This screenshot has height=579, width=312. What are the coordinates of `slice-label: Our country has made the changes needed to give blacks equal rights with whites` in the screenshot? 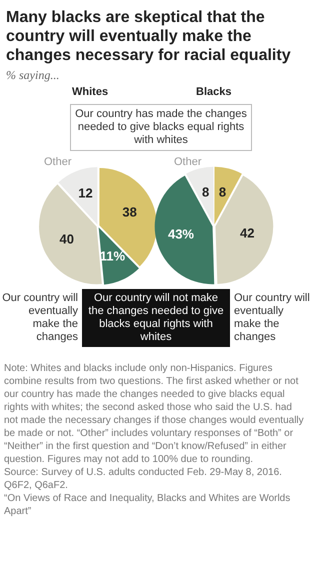 It's located at (161, 127).